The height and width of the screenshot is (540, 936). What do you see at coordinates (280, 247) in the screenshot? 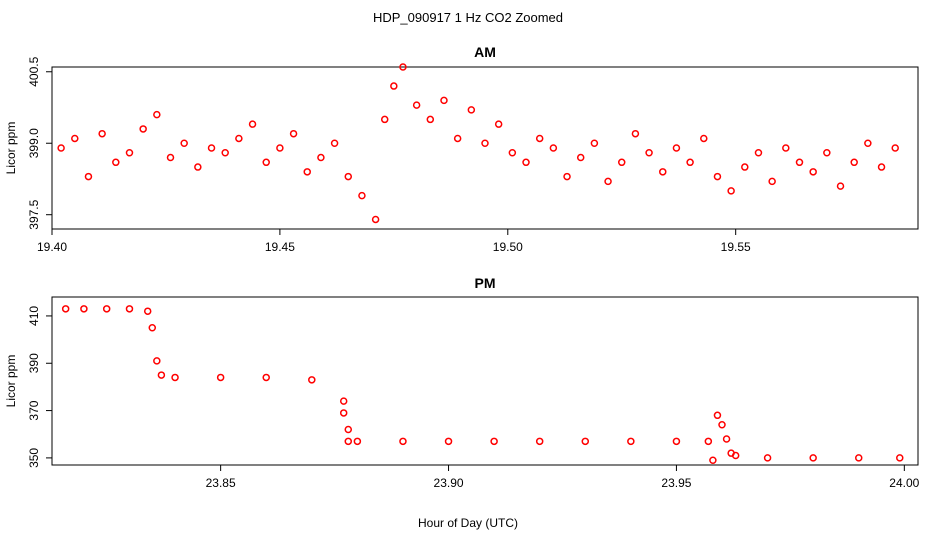
I see `am-x-tick-label: 19.45` at bounding box center [280, 247].